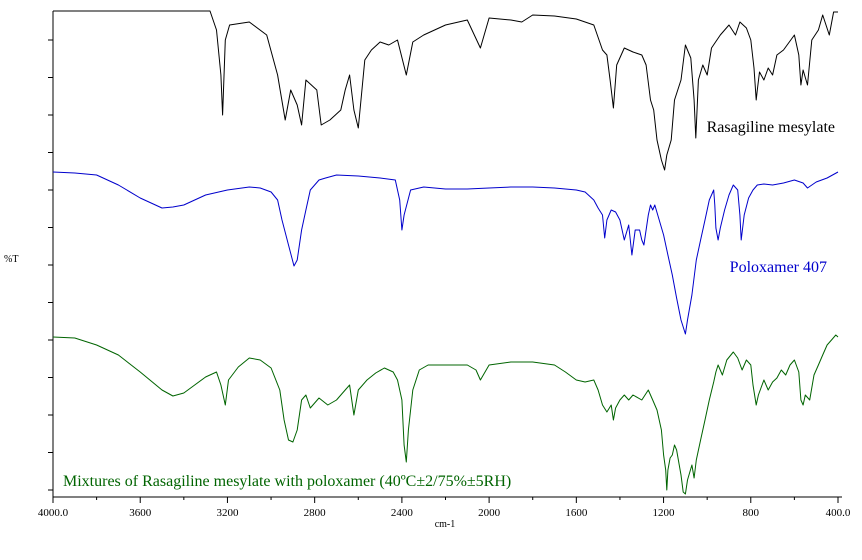  What do you see at coordinates (227, 513) in the screenshot?
I see `x-tick-label: 3200` at bounding box center [227, 513].